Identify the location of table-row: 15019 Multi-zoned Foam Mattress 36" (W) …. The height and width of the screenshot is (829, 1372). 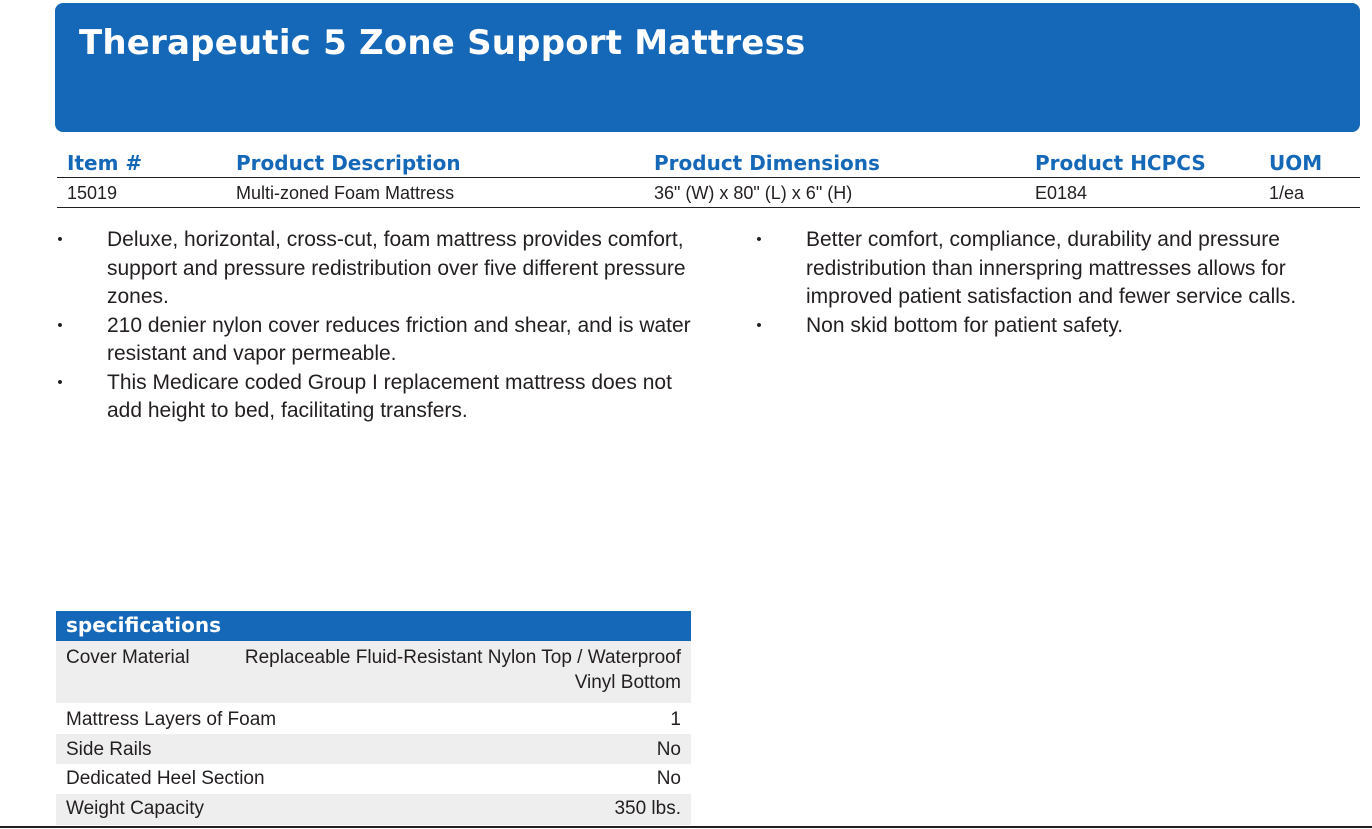
(708, 193).